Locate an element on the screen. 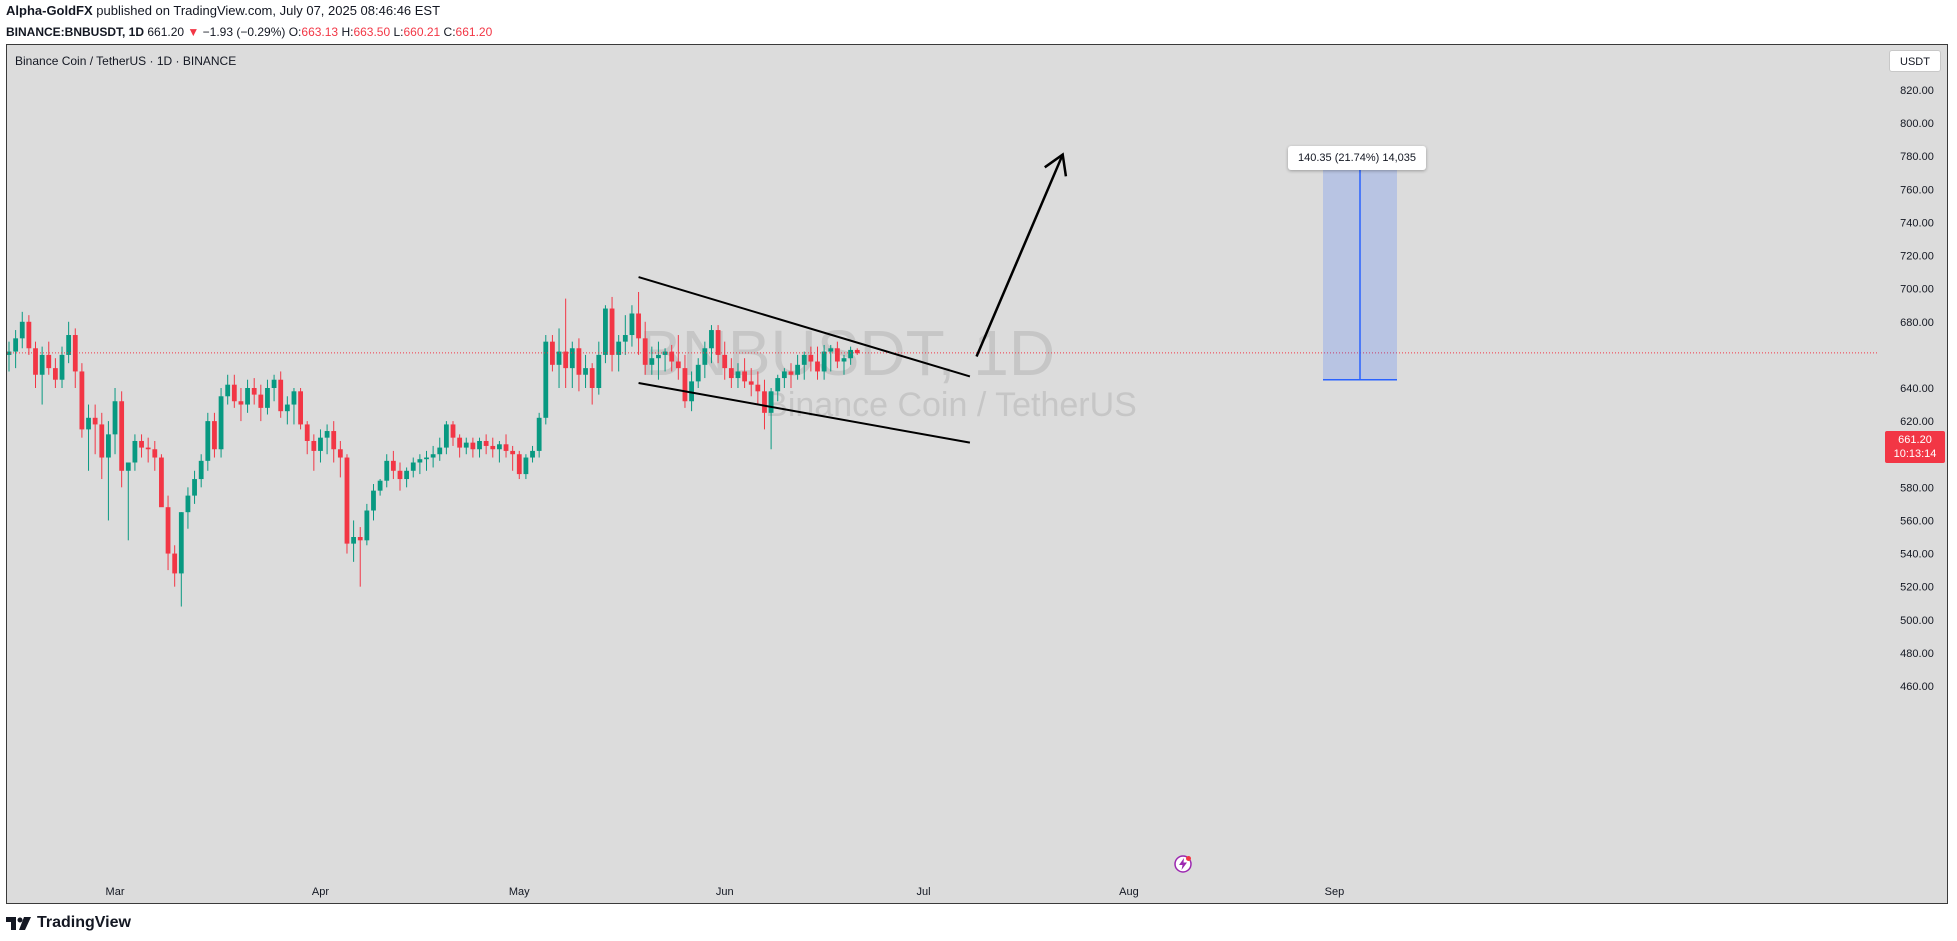 This screenshot has height=941, width=1957. tradingview-logo: TradingView is located at coordinates (68, 923).